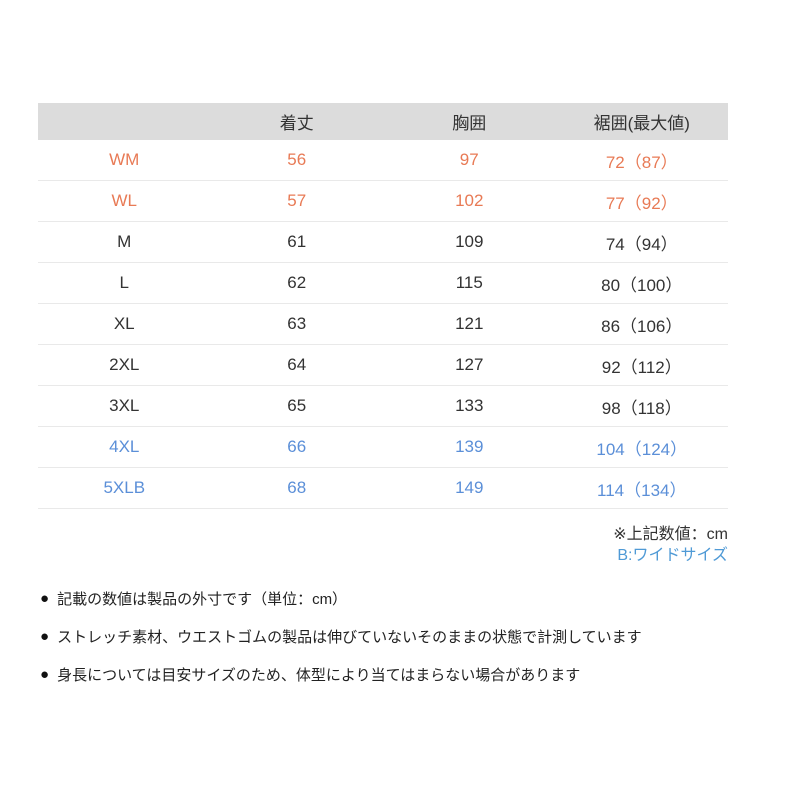 The height and width of the screenshot is (800, 800). What do you see at coordinates (297, 487) in the screenshot?
I see `length-cell: 68` at bounding box center [297, 487].